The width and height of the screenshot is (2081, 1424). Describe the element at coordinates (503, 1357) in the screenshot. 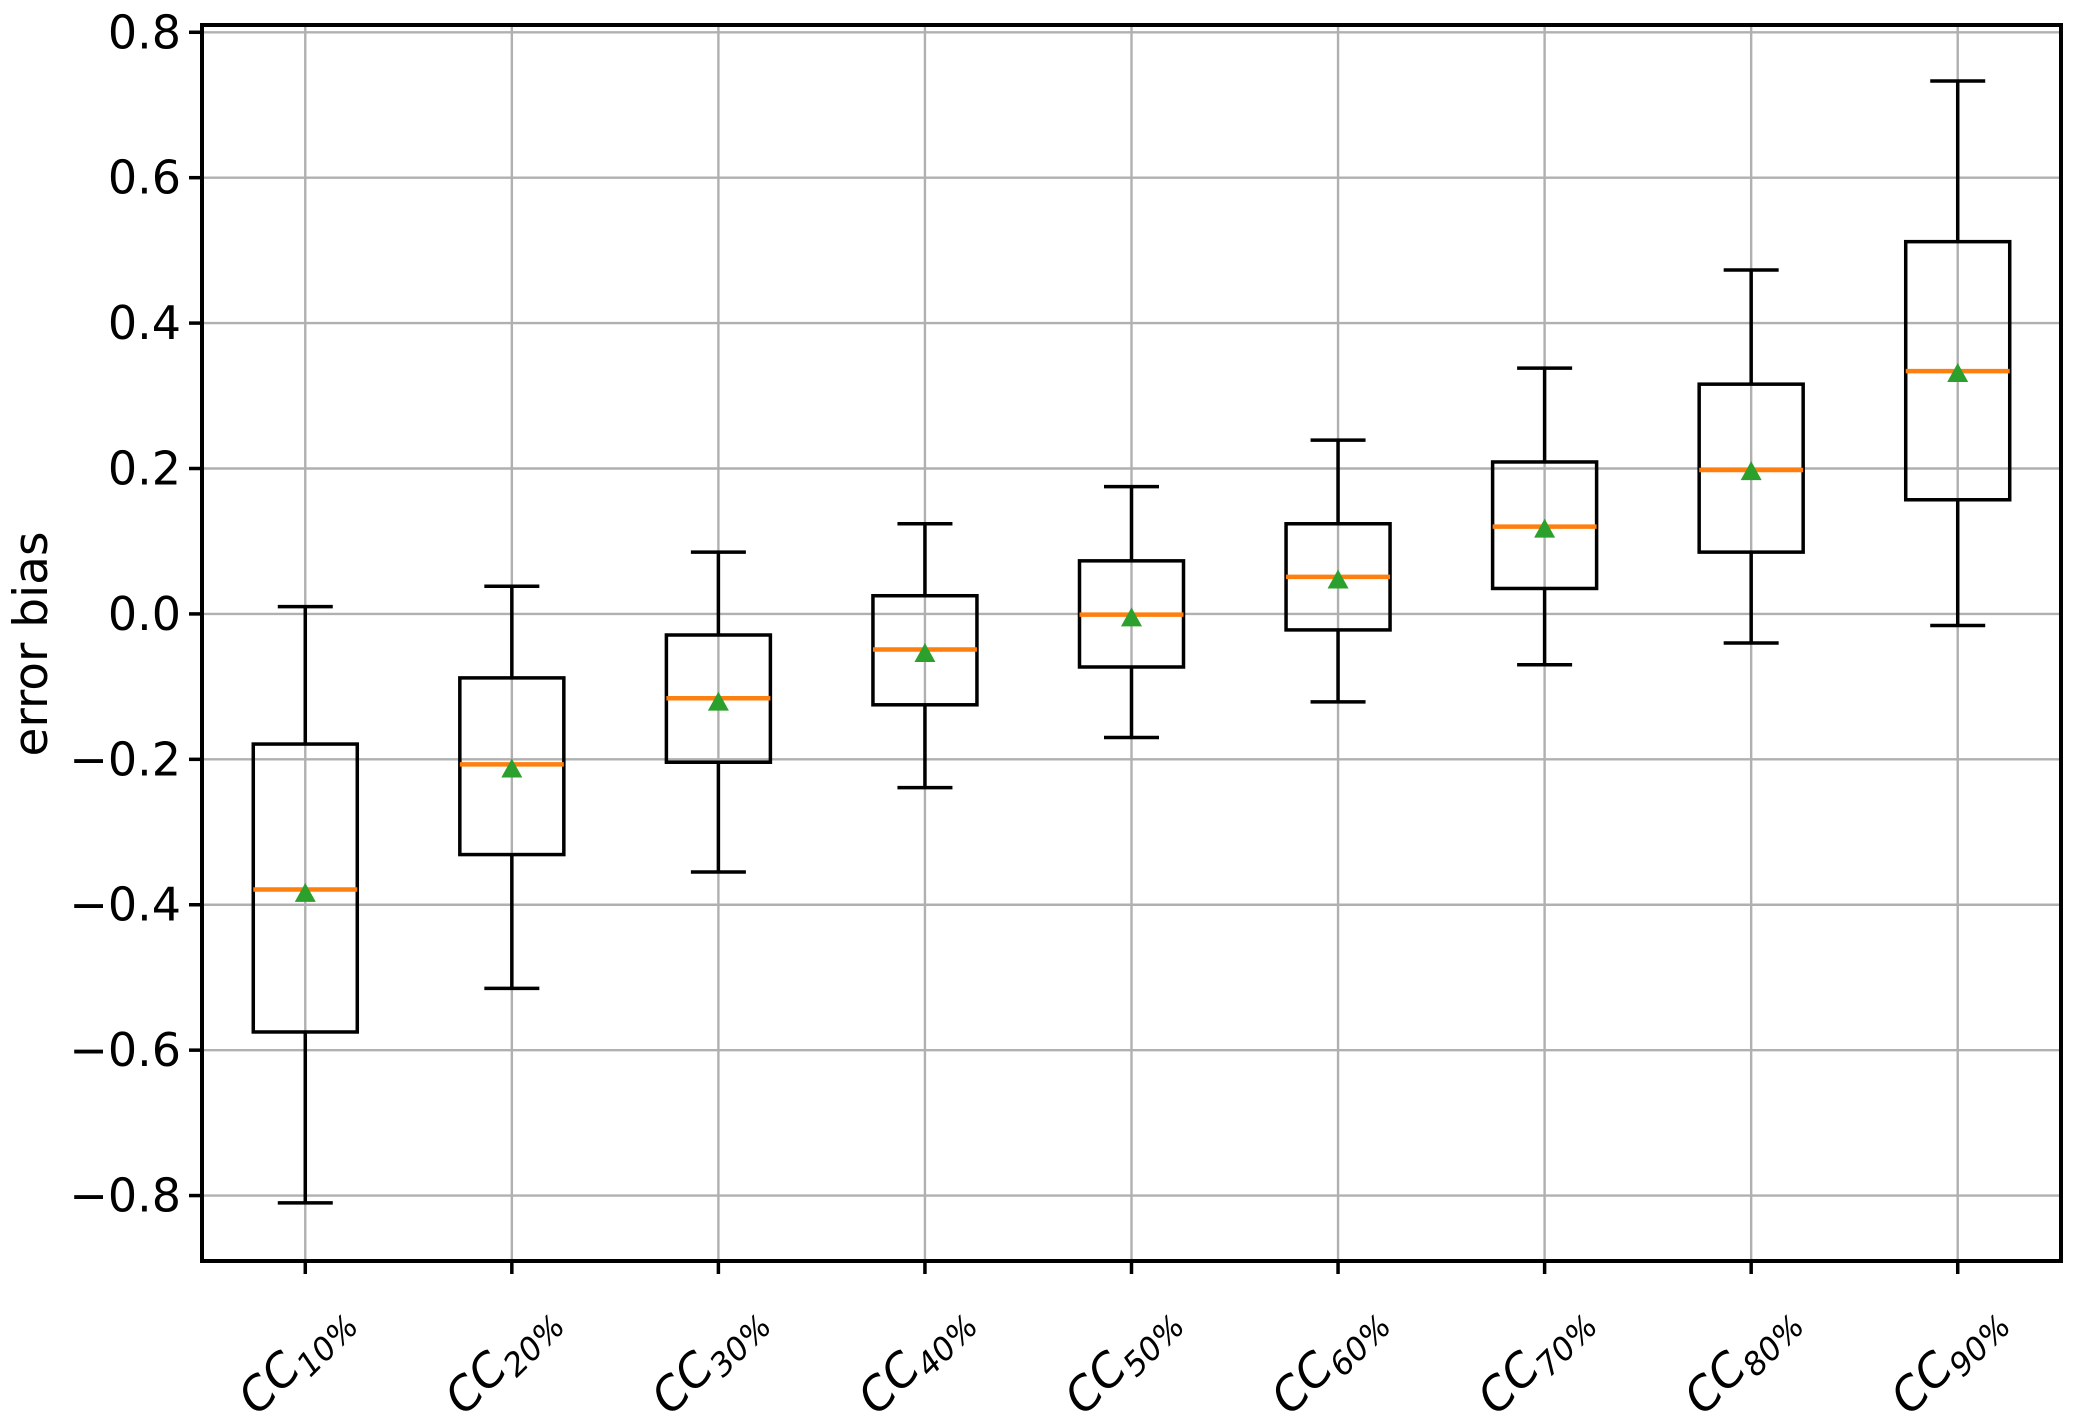

I see `x-tick-label: CC20%` at that location.